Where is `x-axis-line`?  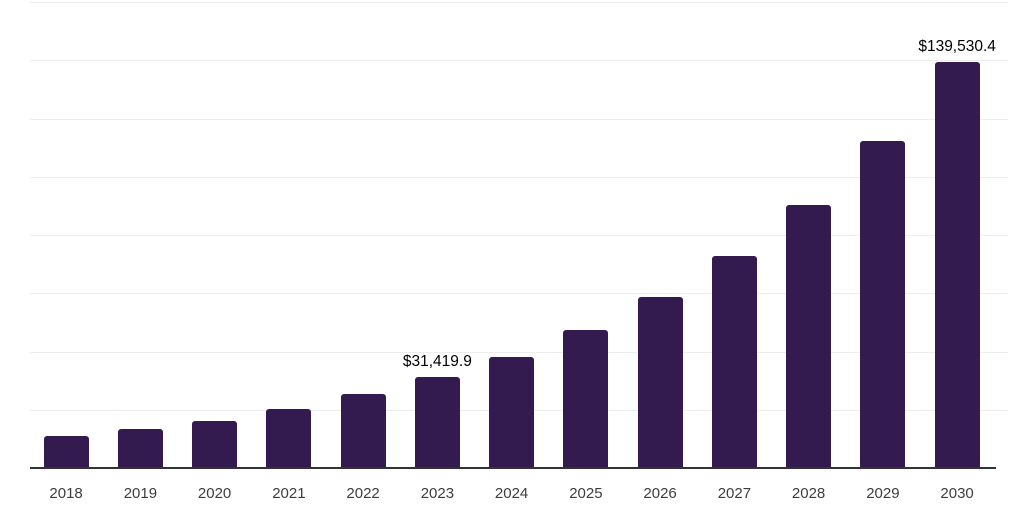
x-axis-line is located at coordinates (513, 468).